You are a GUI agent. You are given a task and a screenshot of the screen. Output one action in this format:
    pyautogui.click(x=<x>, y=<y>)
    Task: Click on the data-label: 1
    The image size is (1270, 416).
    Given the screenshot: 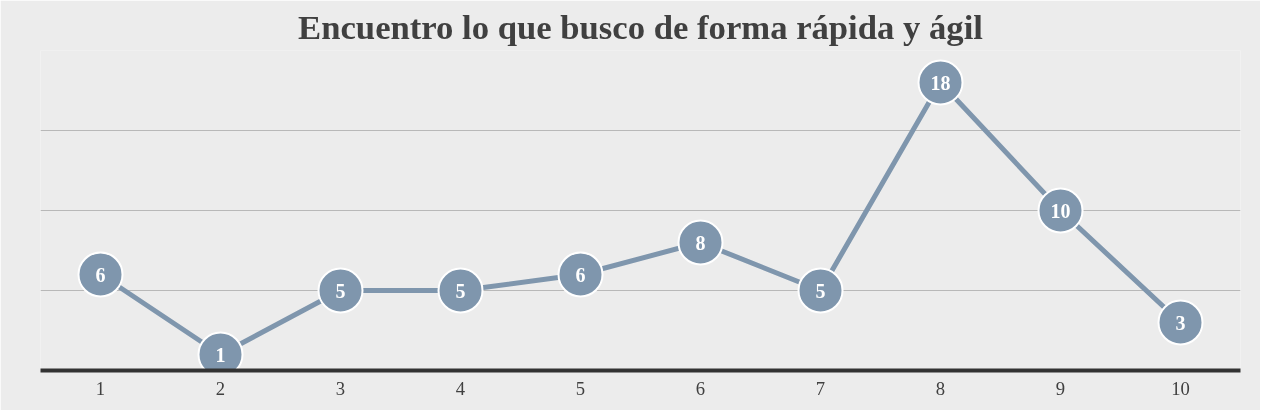 What is the action you would take?
    pyautogui.click(x=220, y=354)
    